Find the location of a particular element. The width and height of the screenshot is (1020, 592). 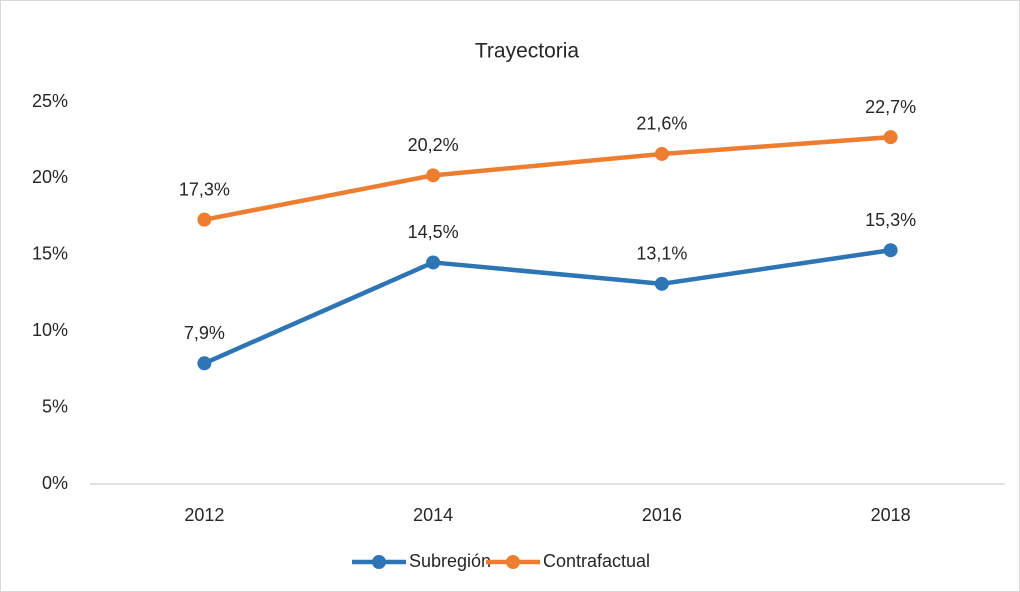

data-label: 22,7% is located at coordinates (890, 107).